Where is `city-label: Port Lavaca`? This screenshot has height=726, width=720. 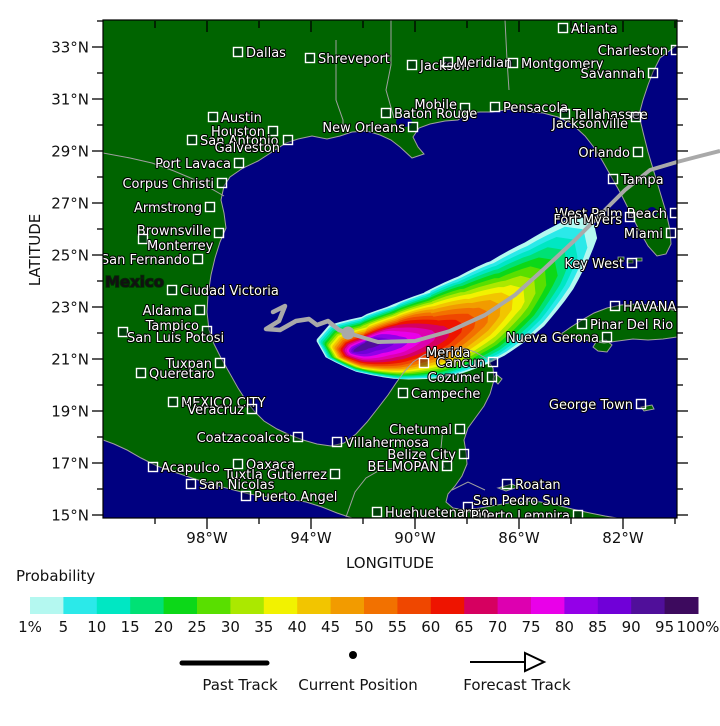
city-label: Port Lavaca is located at coordinates (193, 164).